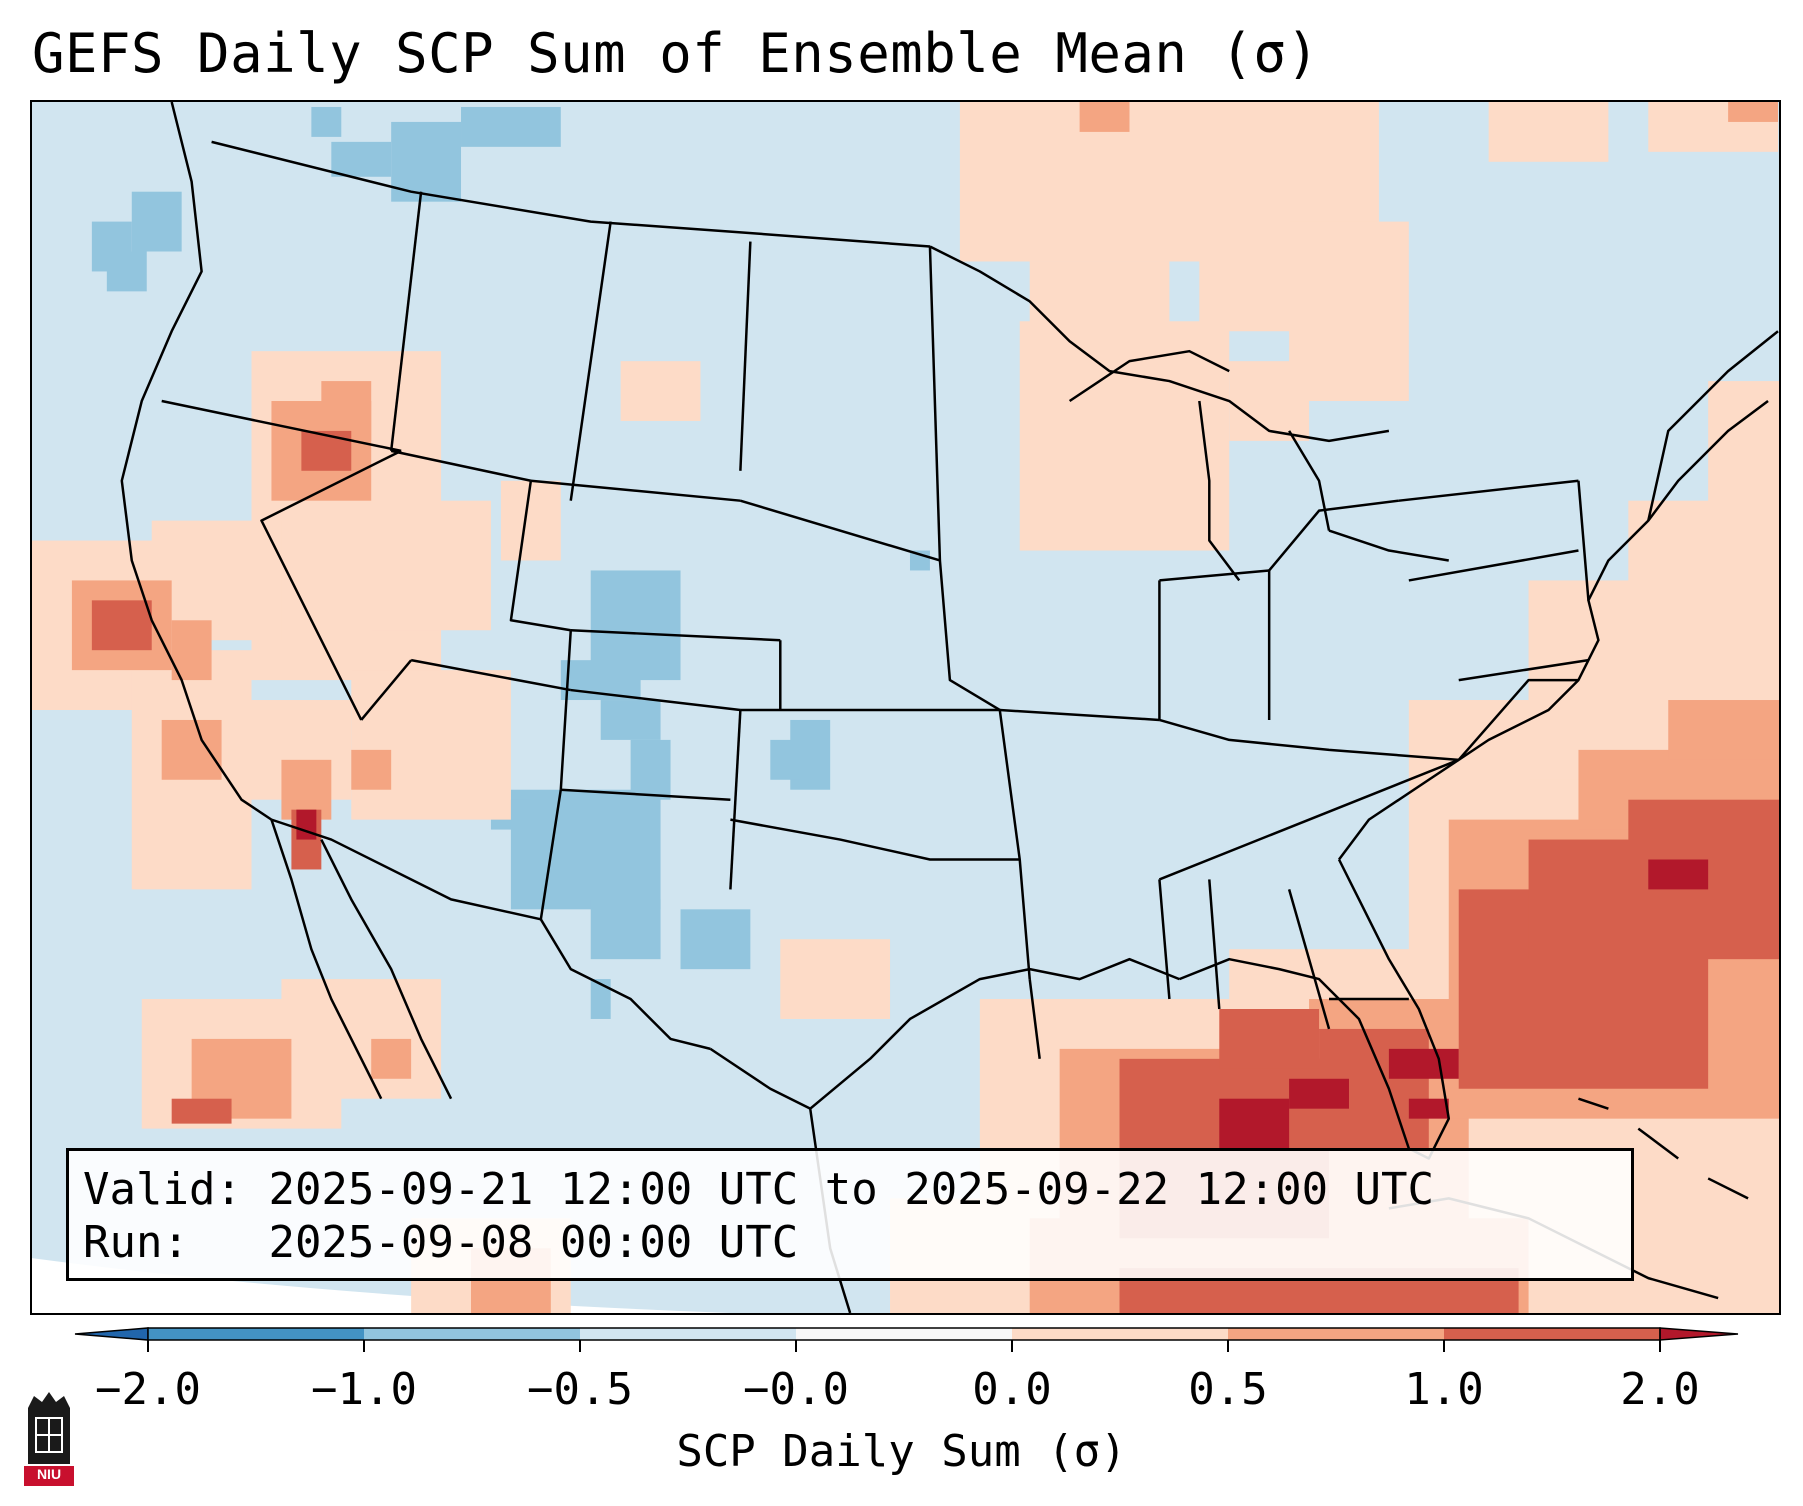 The width and height of the screenshot is (1803, 1506). Describe the element at coordinates (381, 1285) in the screenshot. I see `projection-edge` at that location.